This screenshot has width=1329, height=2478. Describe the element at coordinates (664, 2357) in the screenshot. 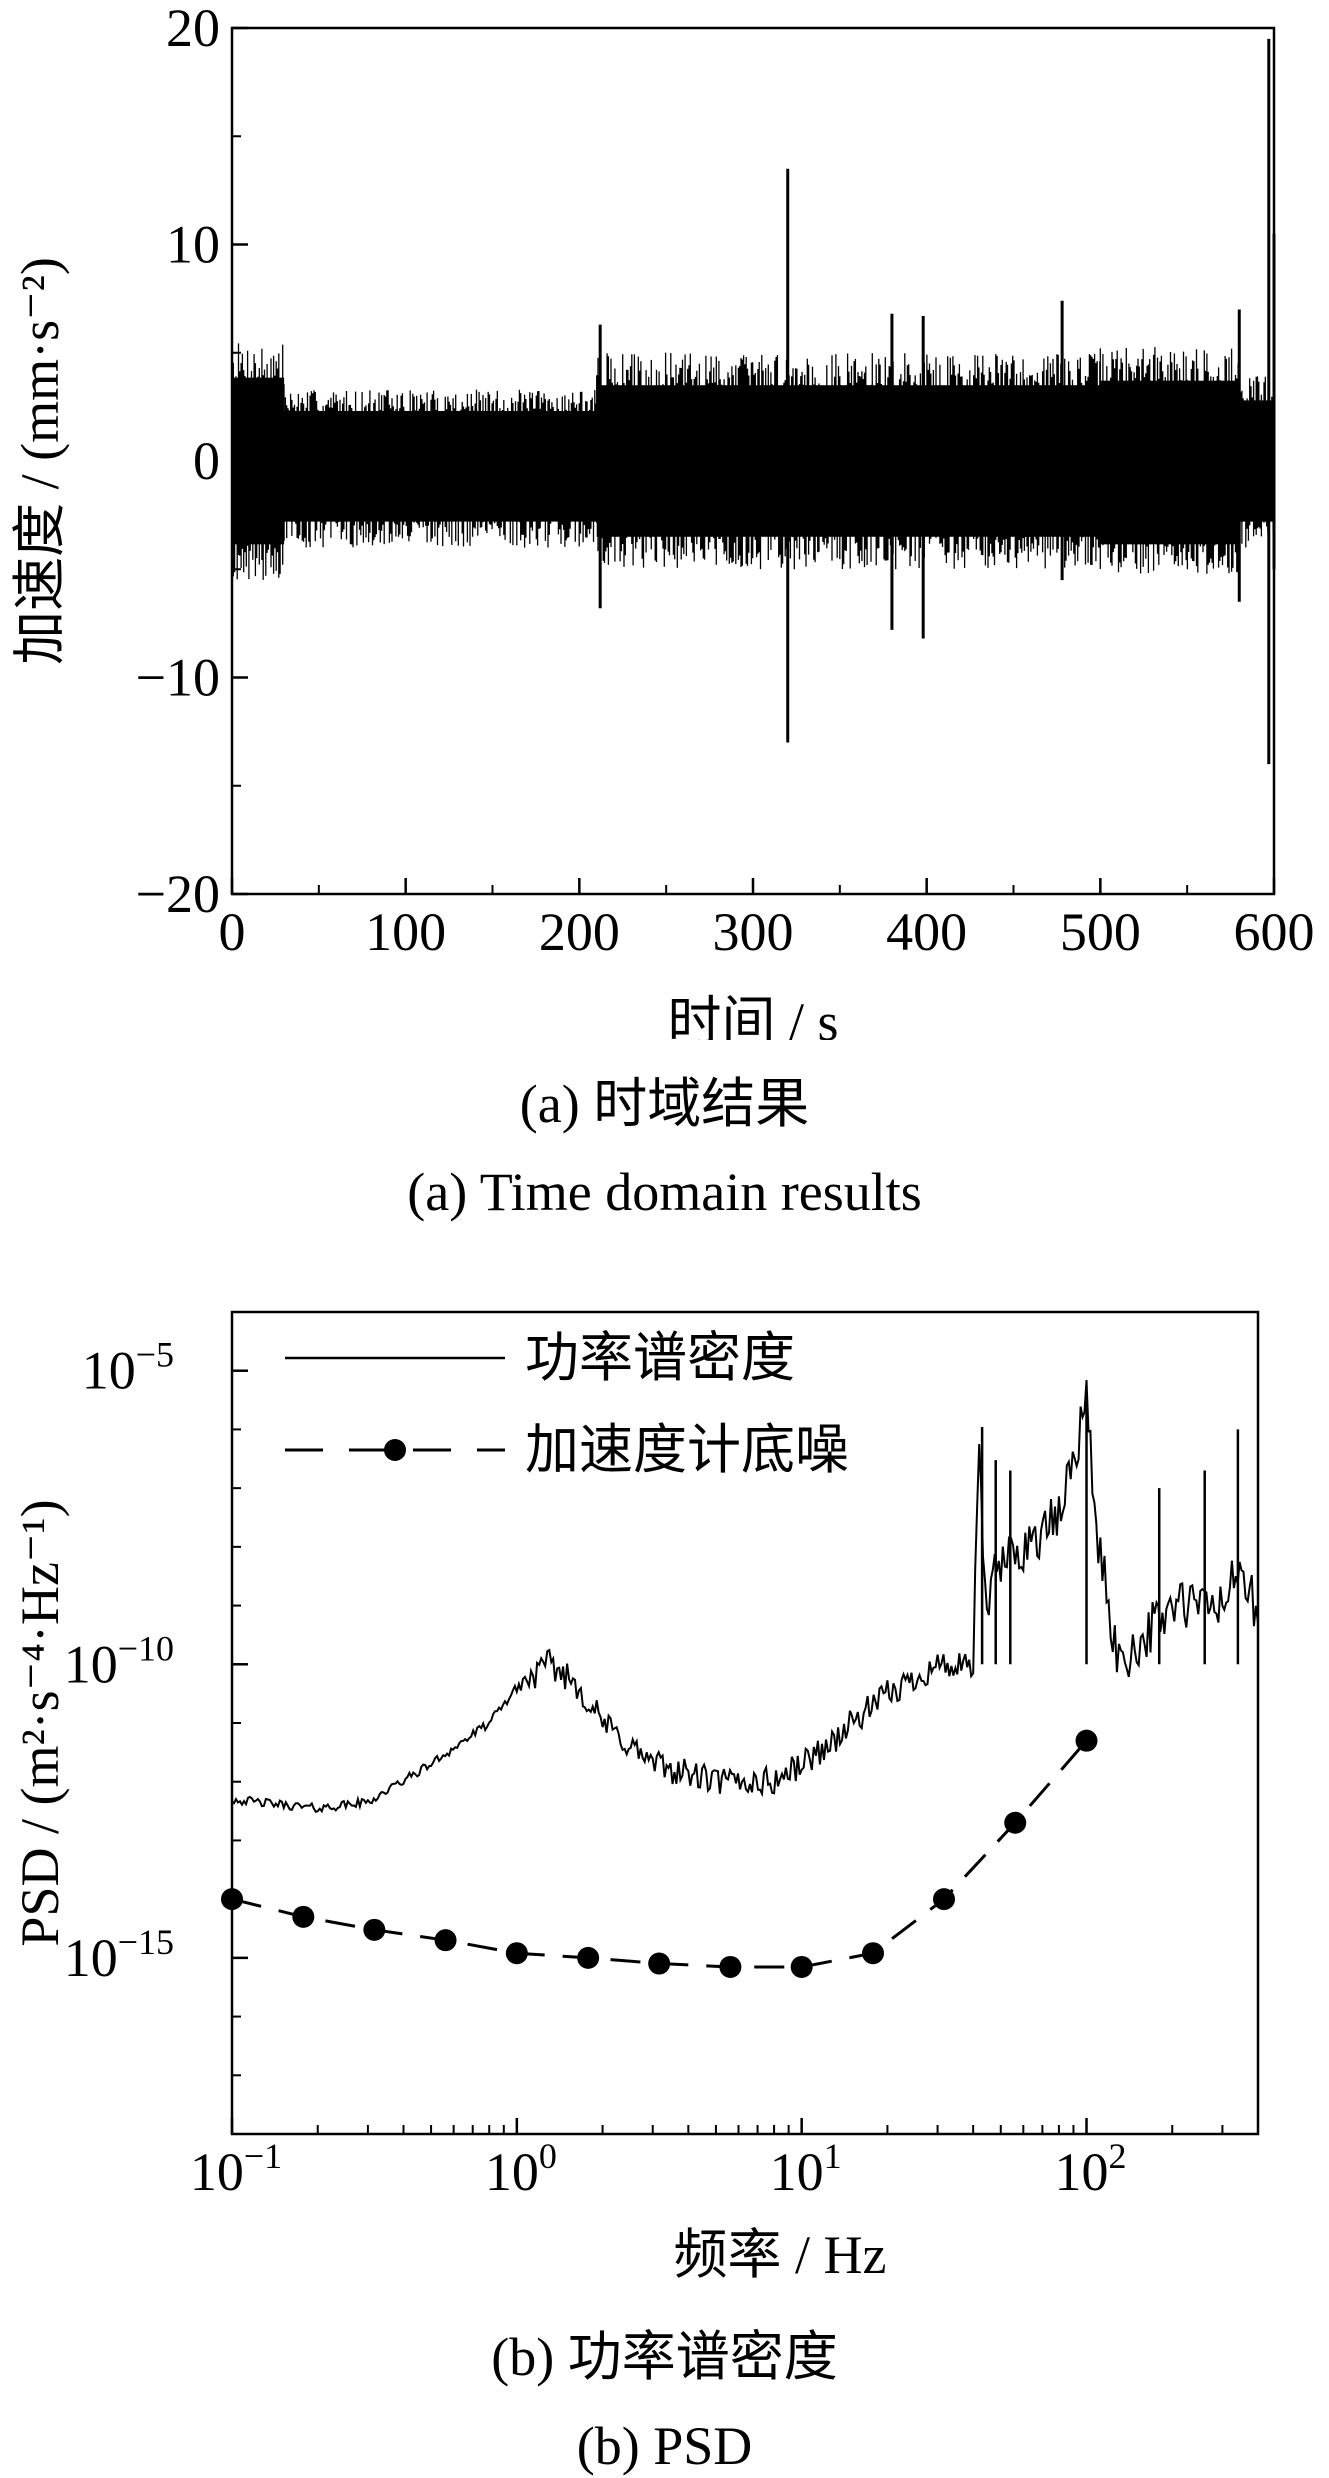

I see `caption-b-cn: (b) 功率谱密度` at that location.